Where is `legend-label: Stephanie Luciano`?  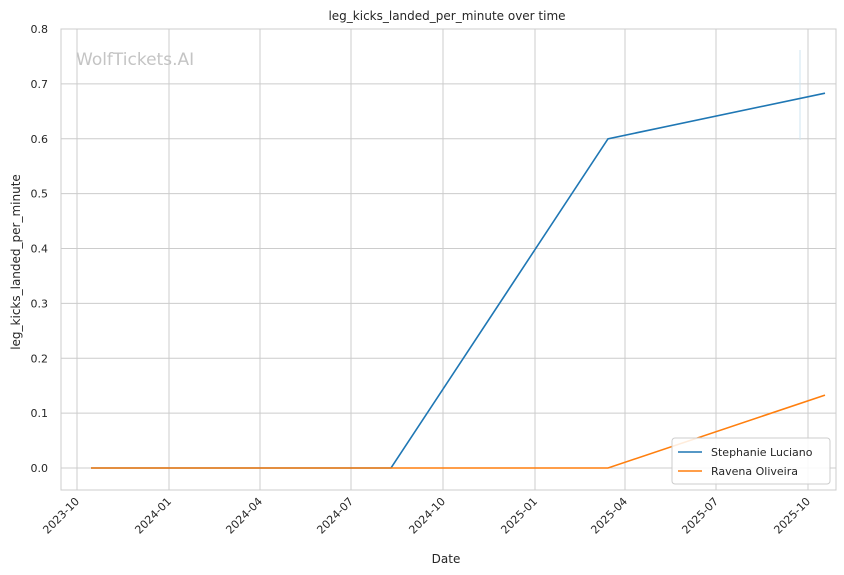 legend-label: Stephanie Luciano is located at coordinates (762, 452).